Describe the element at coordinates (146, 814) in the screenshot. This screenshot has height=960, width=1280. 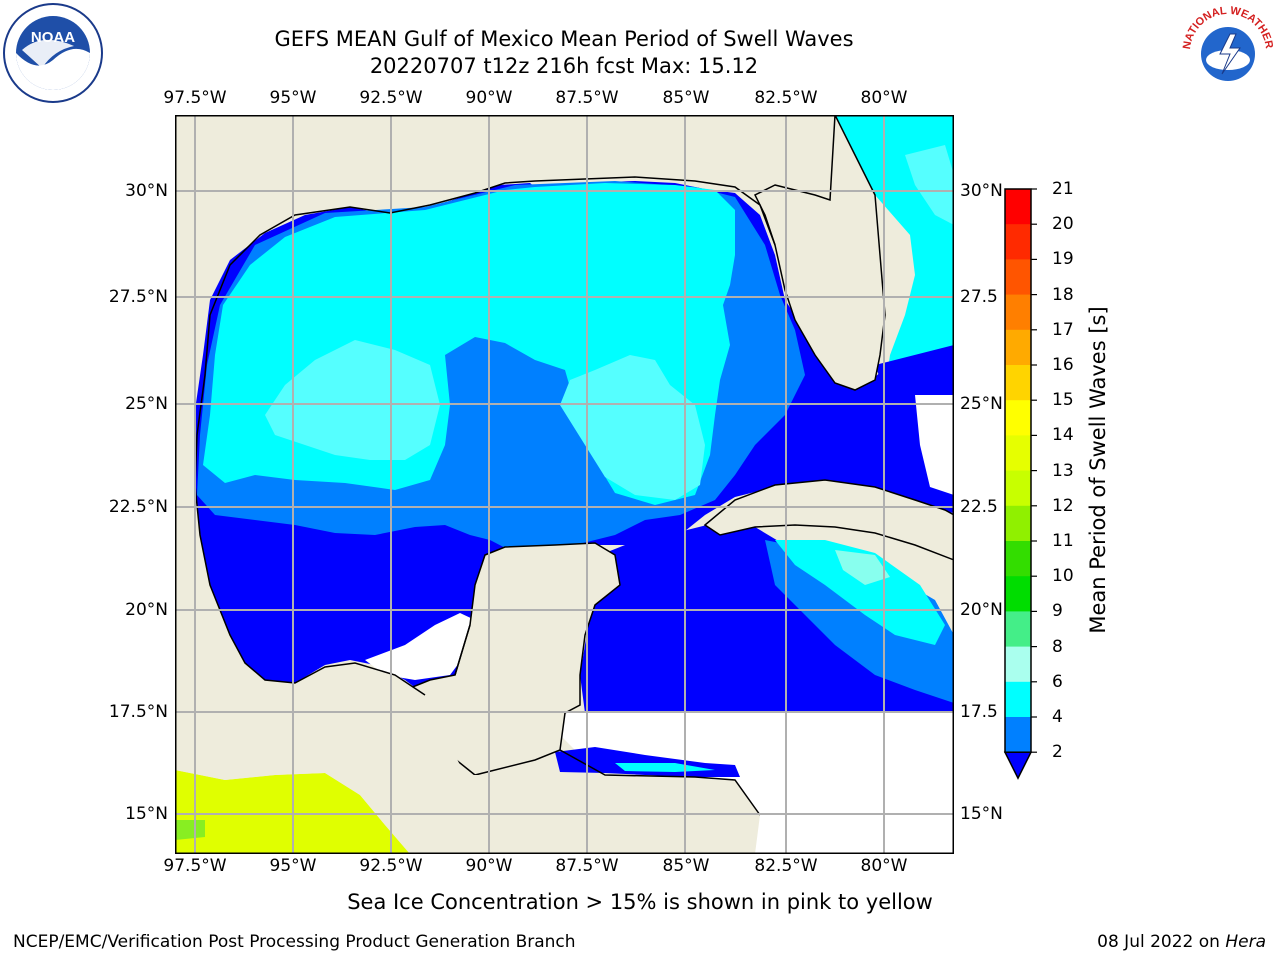
I see `lat-label-left: 15°N` at that location.